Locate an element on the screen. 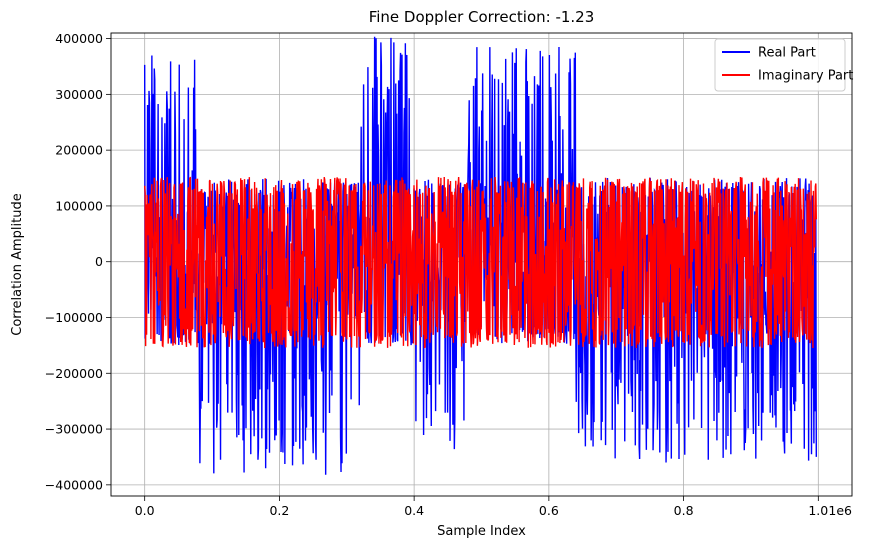  legend-label-imaginary: Imaginary Part is located at coordinates (805, 76).